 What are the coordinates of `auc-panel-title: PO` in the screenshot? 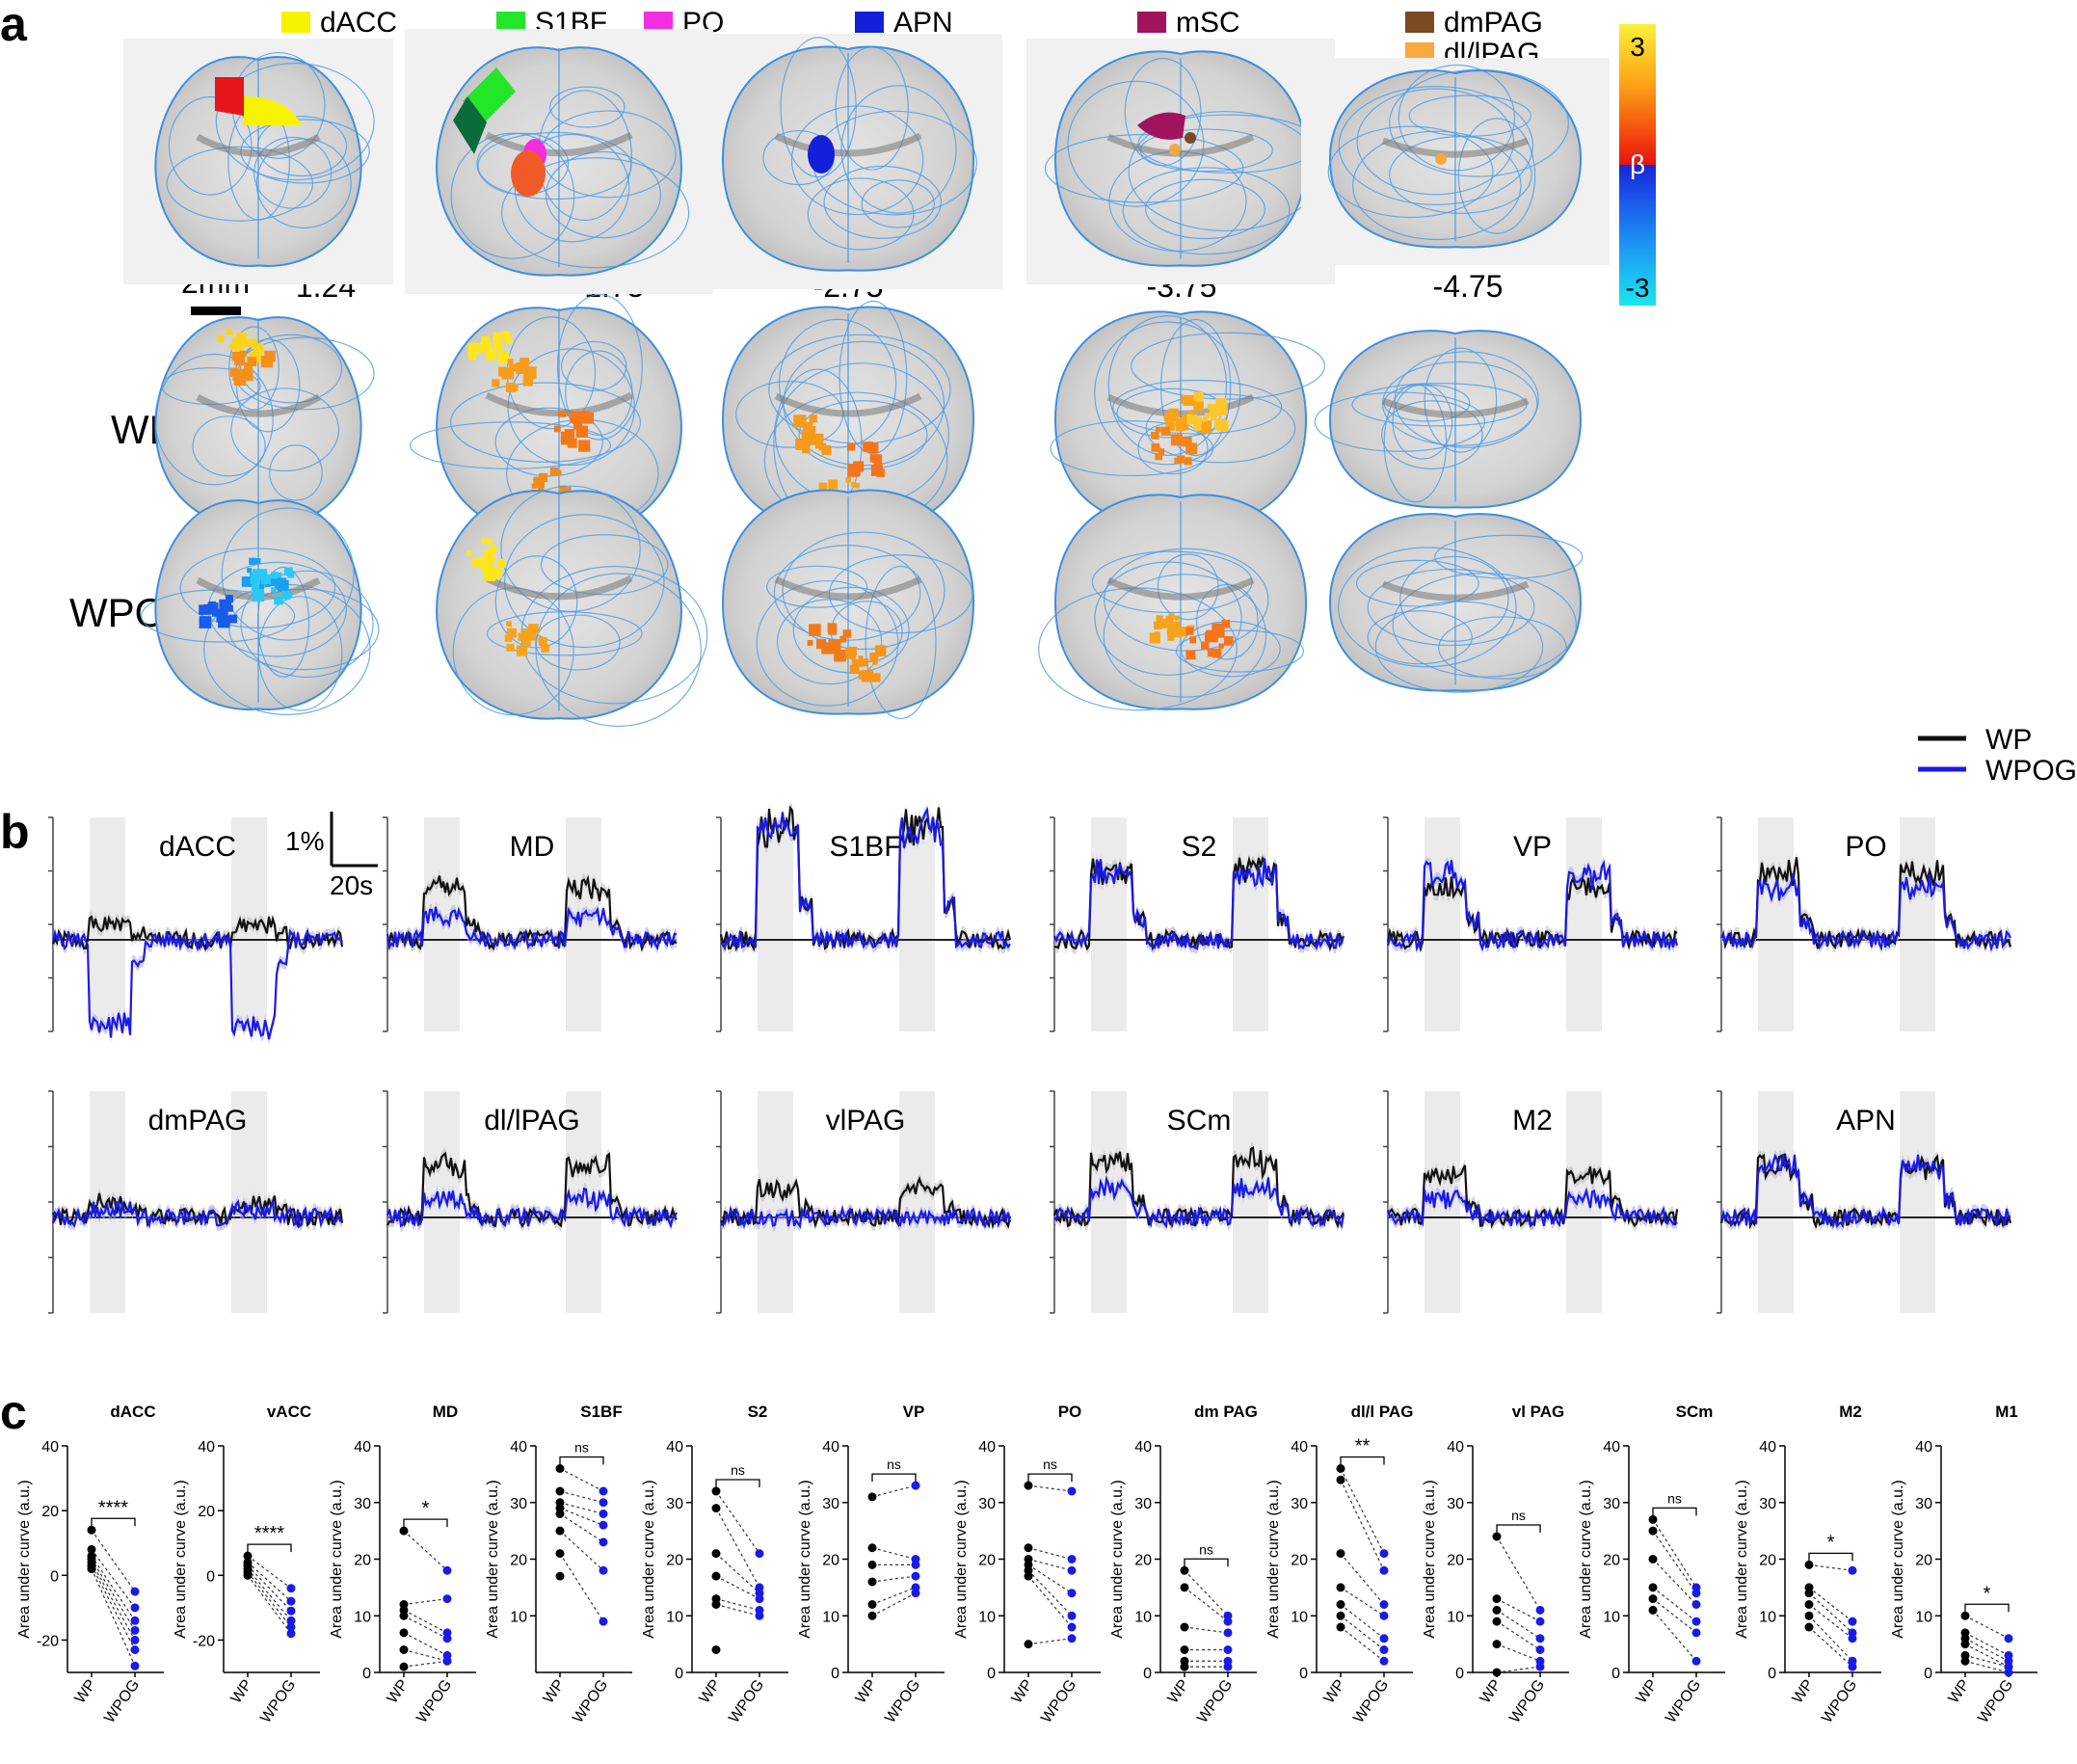 It's located at (1070, 1412).